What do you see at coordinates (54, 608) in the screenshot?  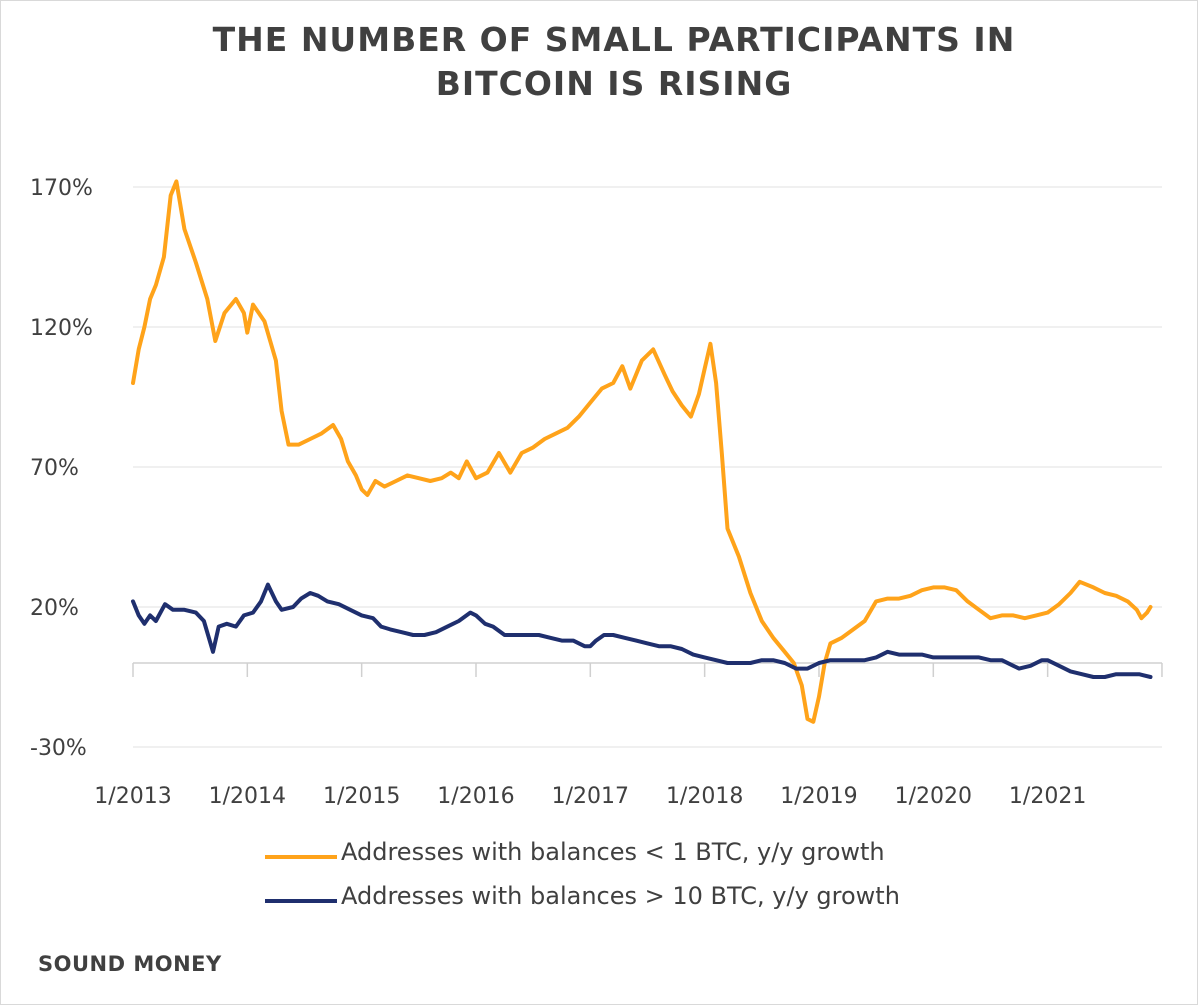 I see `y-tick-label: 20%` at bounding box center [54, 608].